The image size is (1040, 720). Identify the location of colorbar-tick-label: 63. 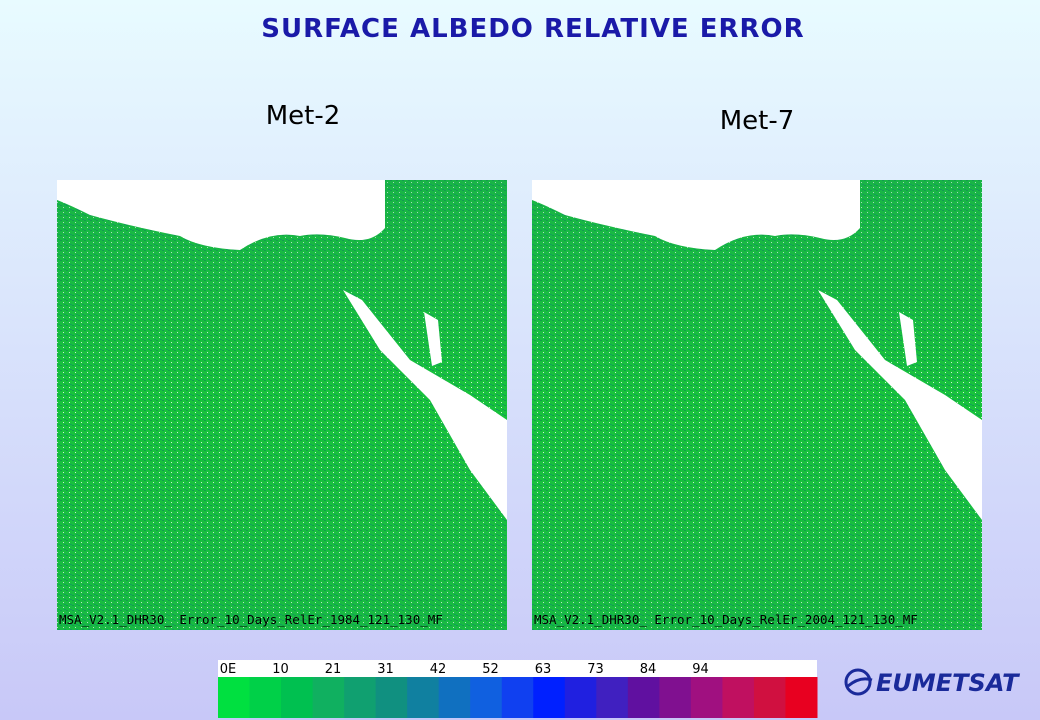
(543, 669).